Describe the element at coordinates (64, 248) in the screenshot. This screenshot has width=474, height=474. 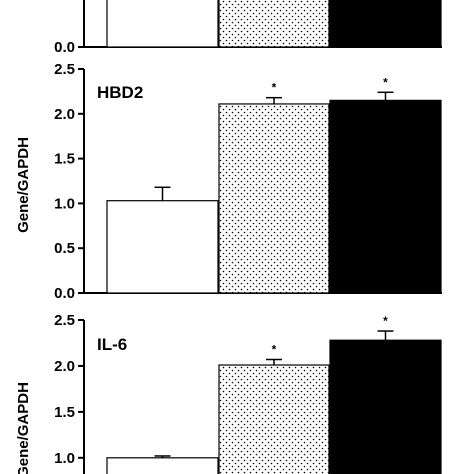
I see `y-tick-label: 0.5` at that location.